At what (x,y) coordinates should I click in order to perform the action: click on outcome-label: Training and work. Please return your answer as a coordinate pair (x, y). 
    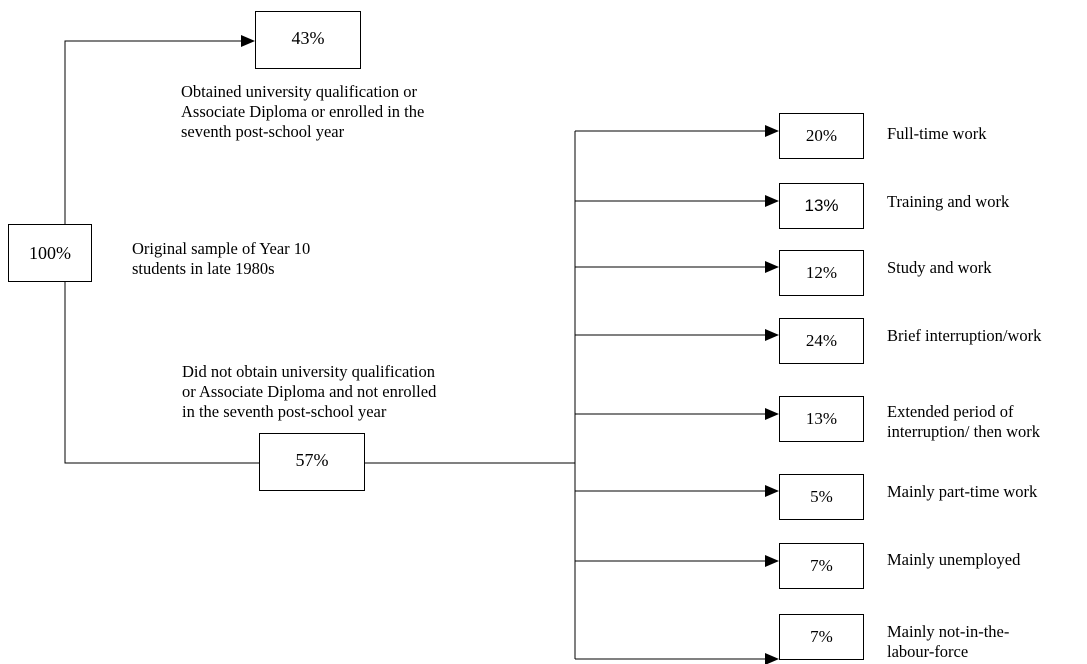
    Looking at the image, I should click on (948, 201).